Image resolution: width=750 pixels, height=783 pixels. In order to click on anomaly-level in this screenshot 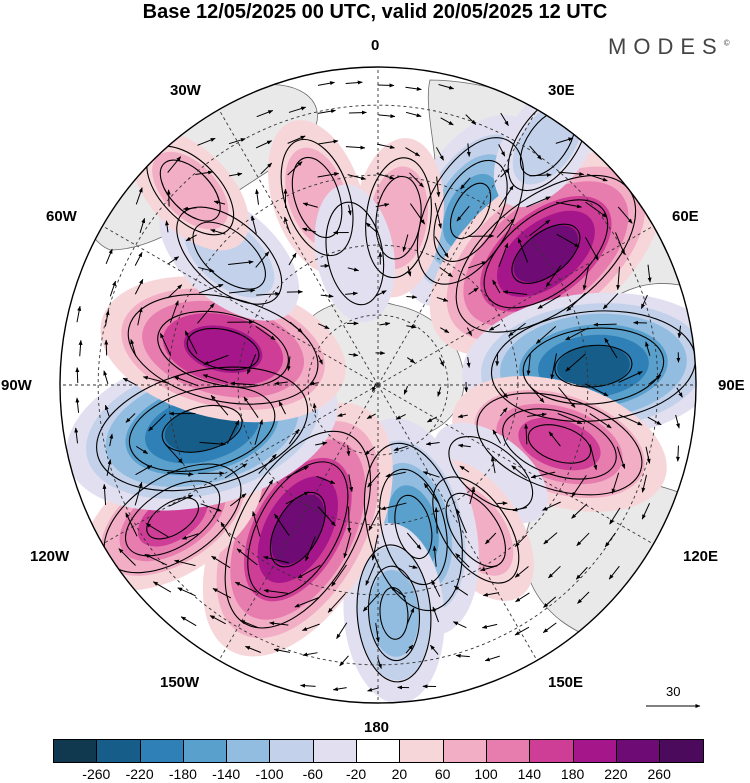, I will do `click(546, 254)`.